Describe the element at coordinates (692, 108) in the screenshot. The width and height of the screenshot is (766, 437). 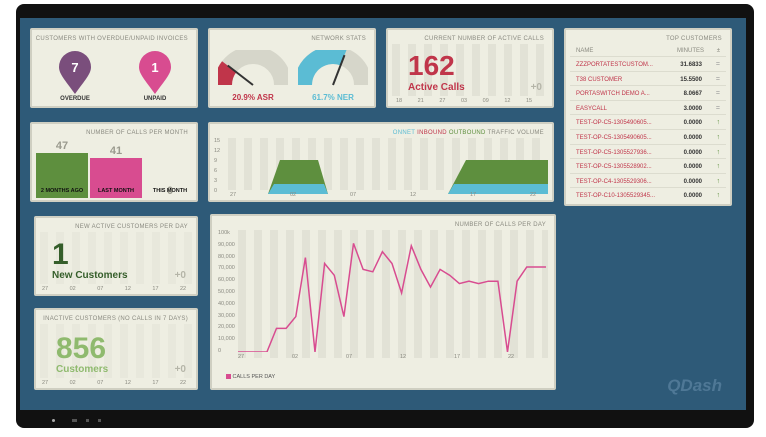
I see `customer-minutes: 3.0000` at that location.